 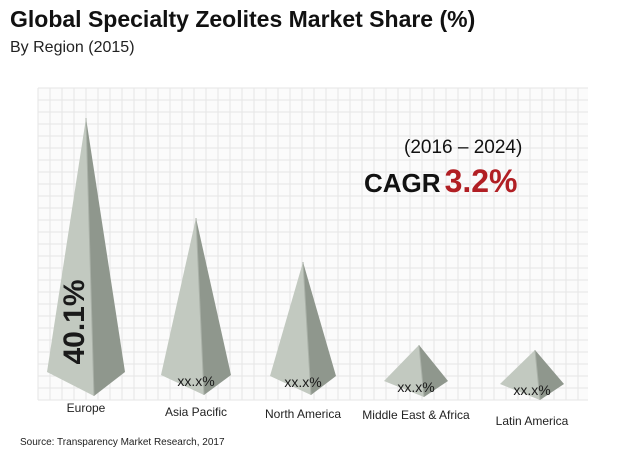 I want to click on category-label: Europe, so click(x=86, y=408).